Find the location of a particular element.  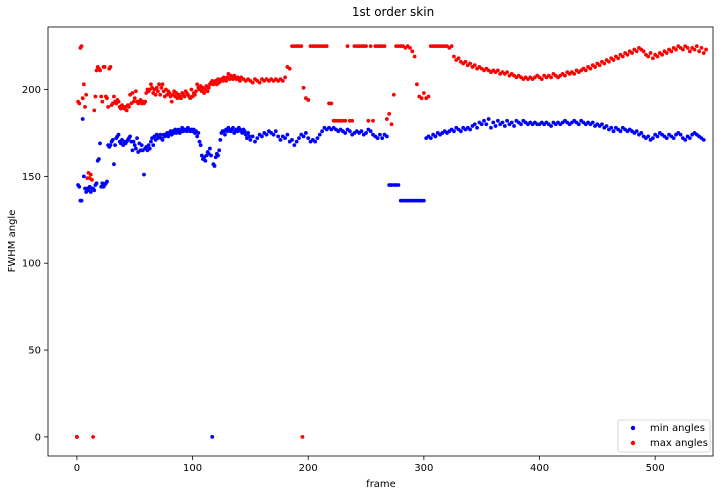

x-axis-label: frame is located at coordinates (381, 484).